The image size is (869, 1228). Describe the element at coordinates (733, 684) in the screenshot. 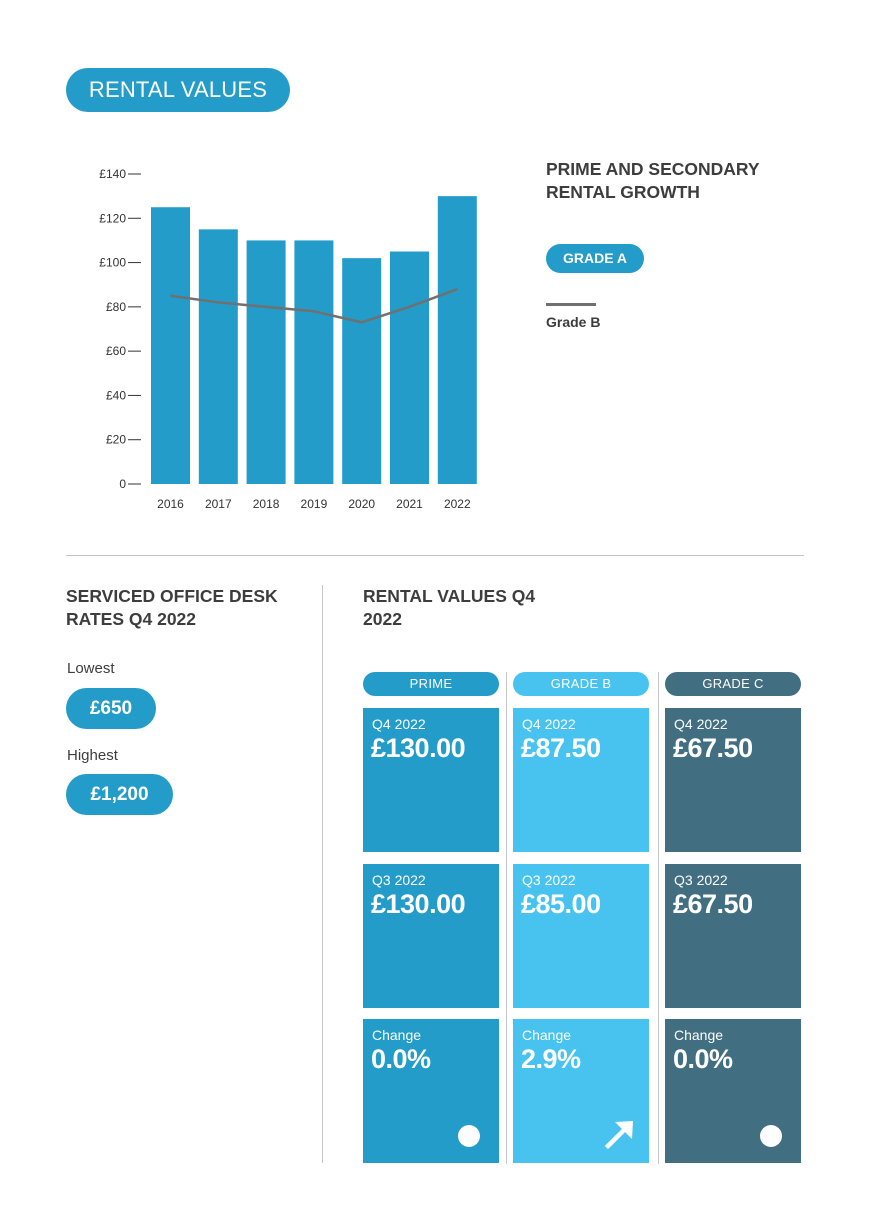

I see `column-header-grade-c: GRADE C` at that location.